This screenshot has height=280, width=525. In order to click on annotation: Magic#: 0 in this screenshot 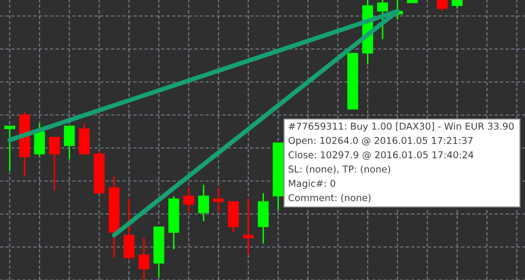, I will do `click(312, 184)`.